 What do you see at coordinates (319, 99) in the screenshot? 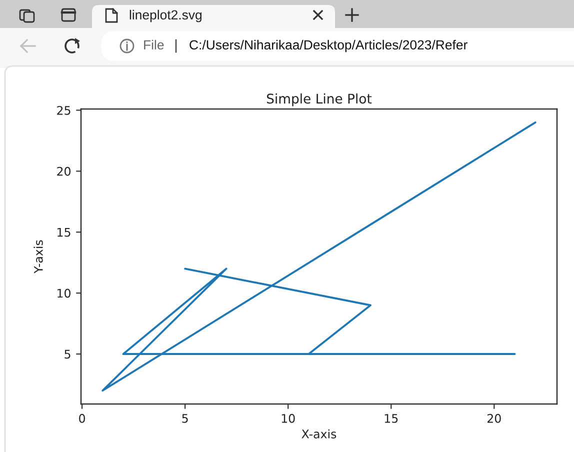
I see `chart-title: Simple Line Plot` at bounding box center [319, 99].